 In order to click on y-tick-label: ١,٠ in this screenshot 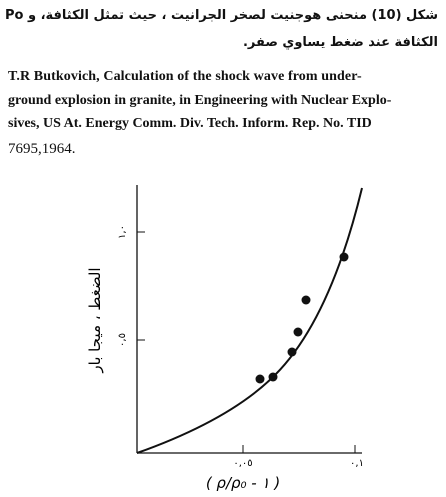, I will do `click(122, 232)`.